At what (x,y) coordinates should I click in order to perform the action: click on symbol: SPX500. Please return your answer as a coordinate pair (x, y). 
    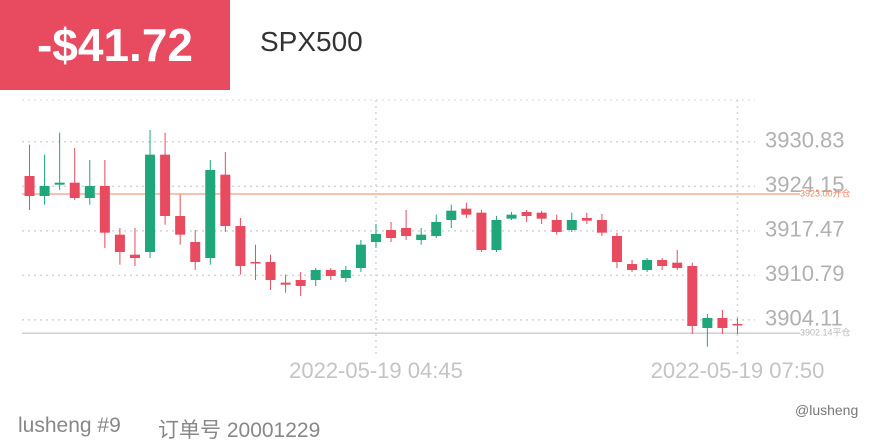
    Looking at the image, I should click on (311, 41).